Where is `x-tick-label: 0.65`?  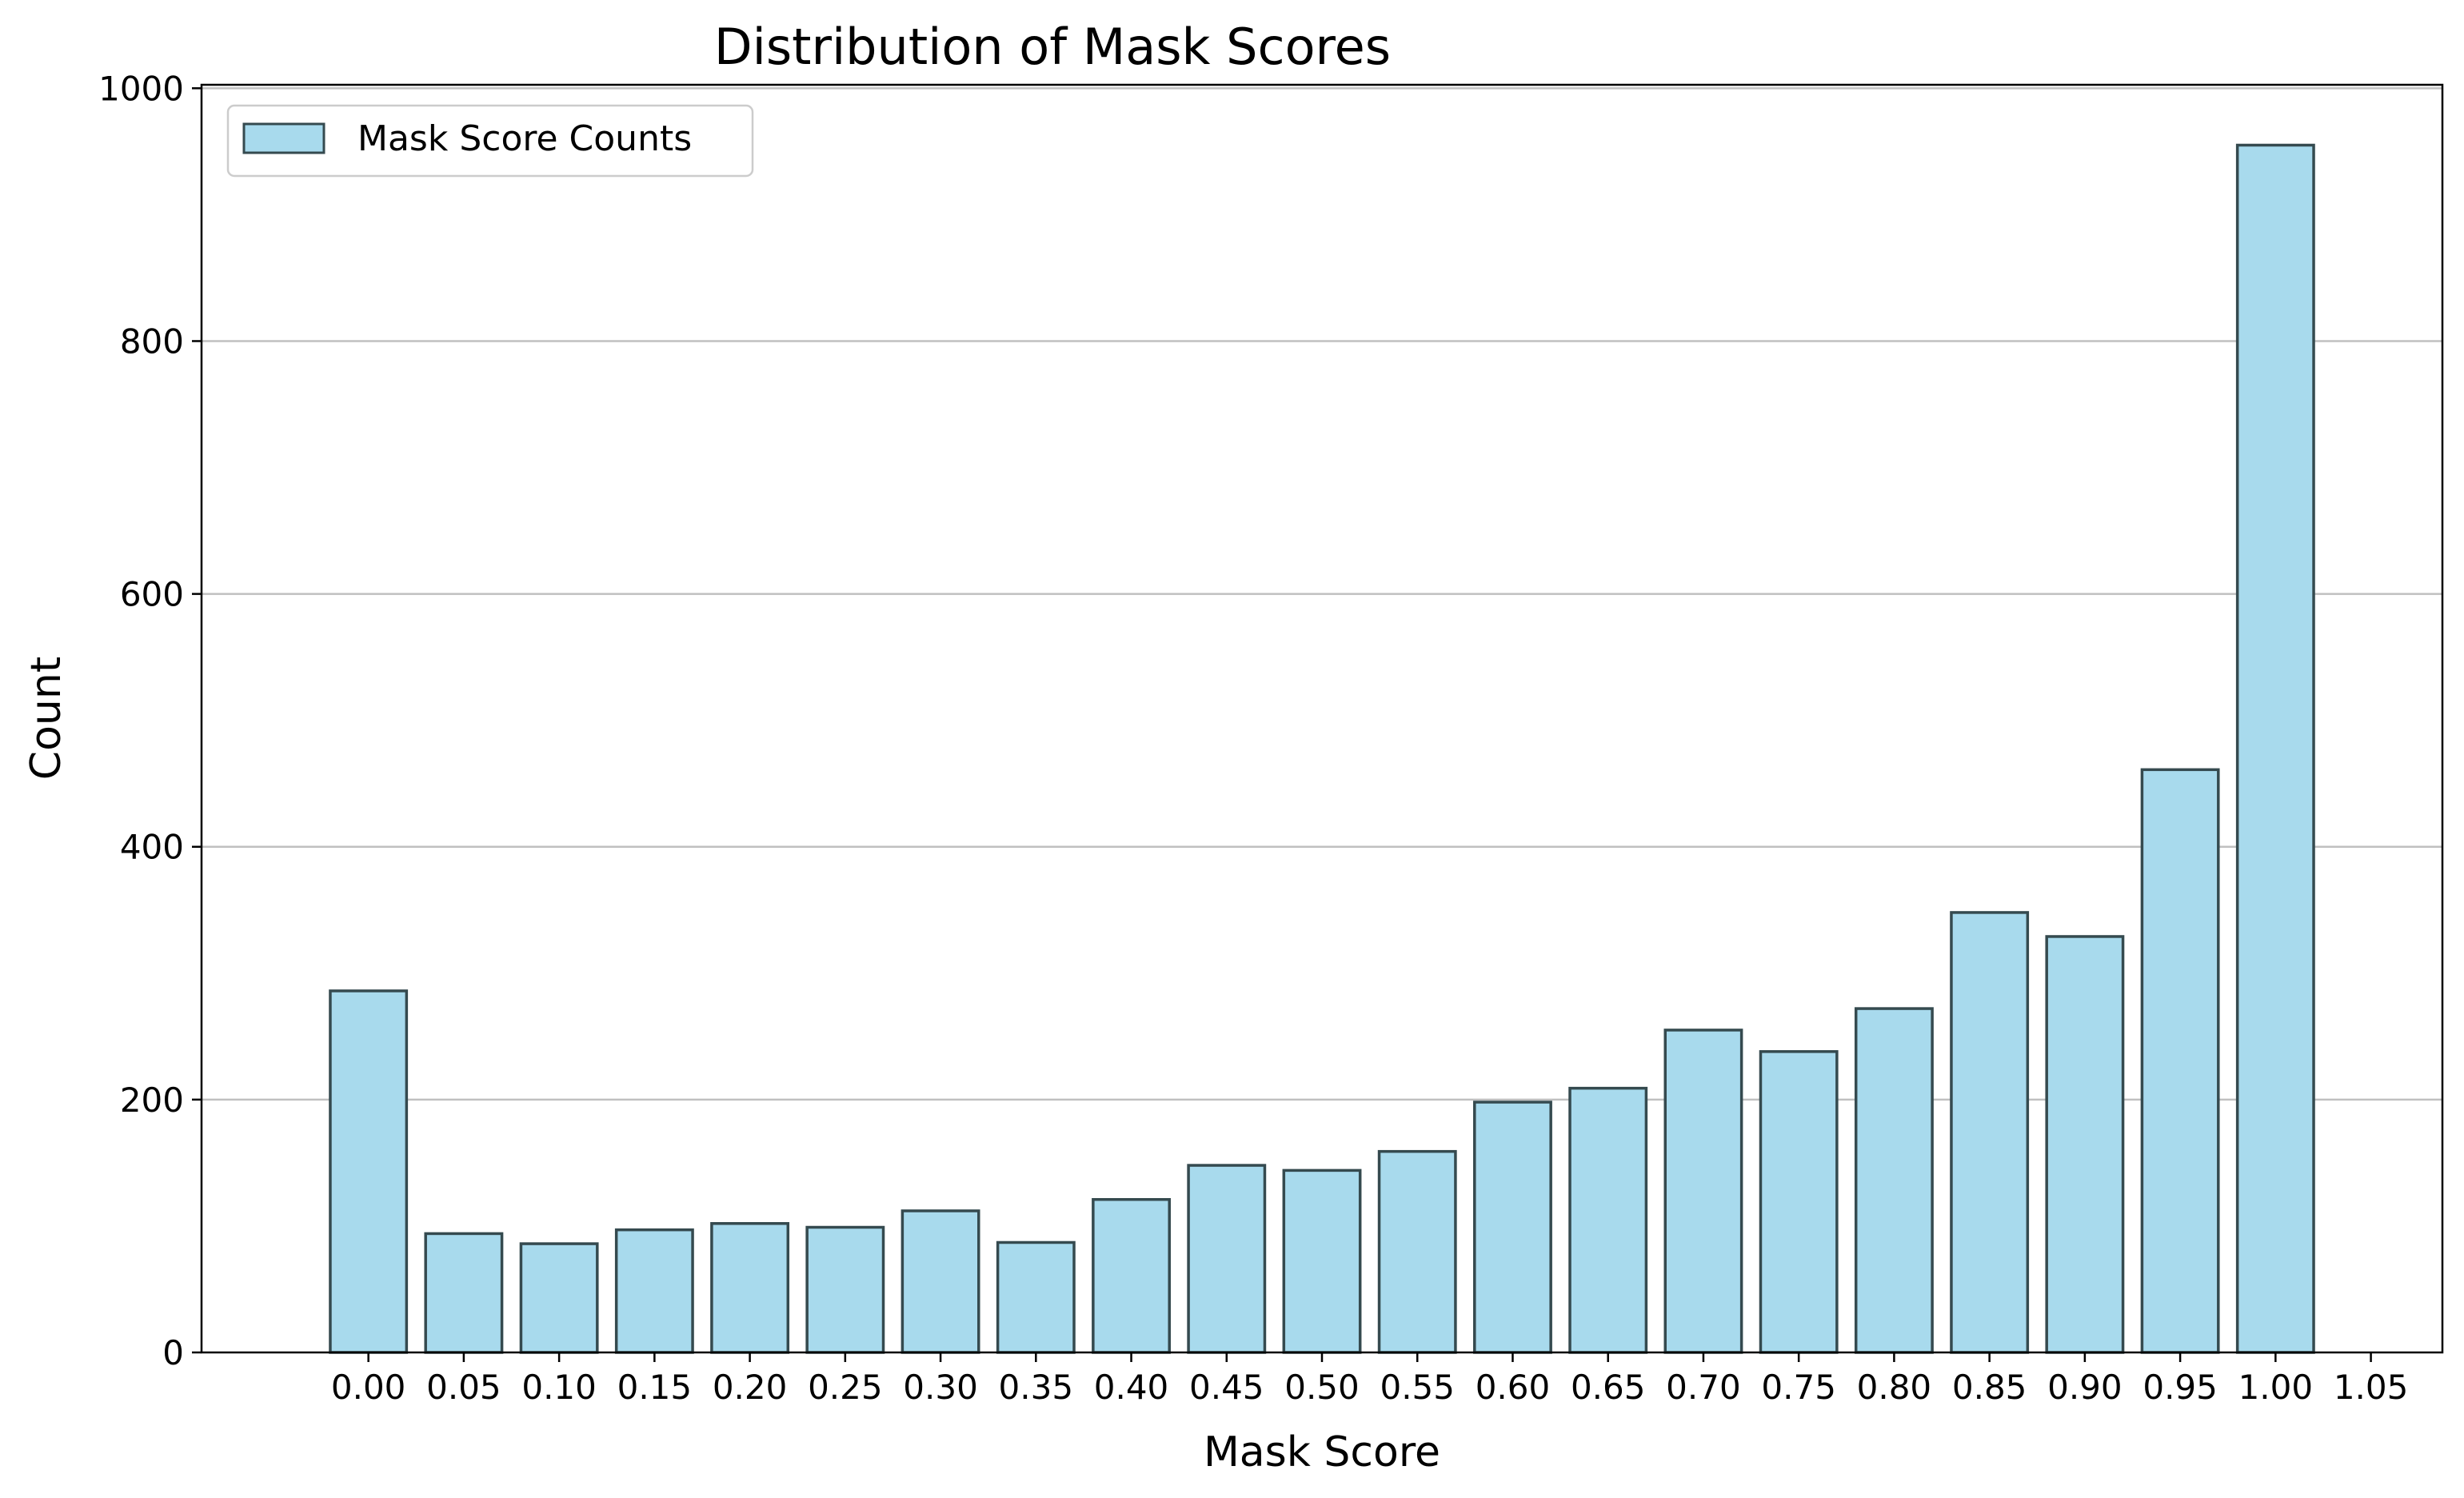
x-tick-label: 0.65 is located at coordinates (1608, 1387).